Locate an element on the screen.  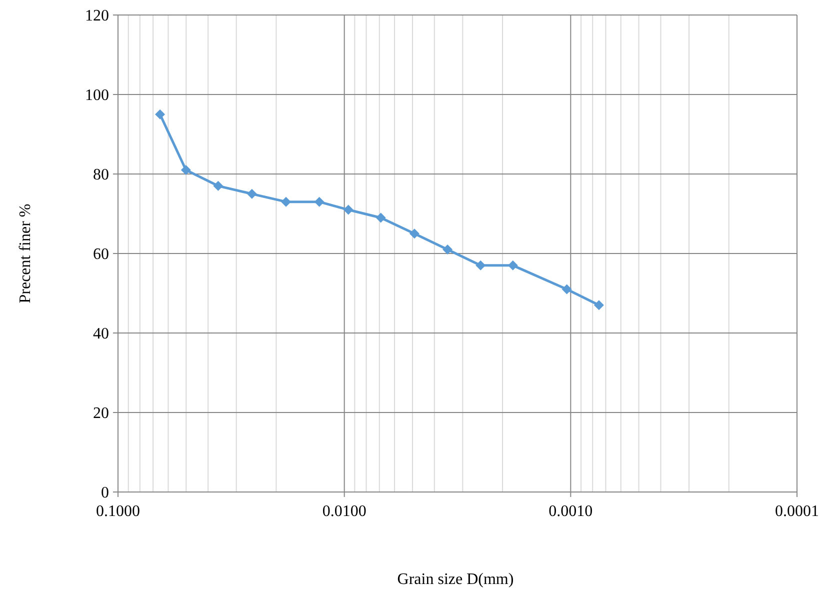
y-tick-label: 80 is located at coordinates (101, 175).